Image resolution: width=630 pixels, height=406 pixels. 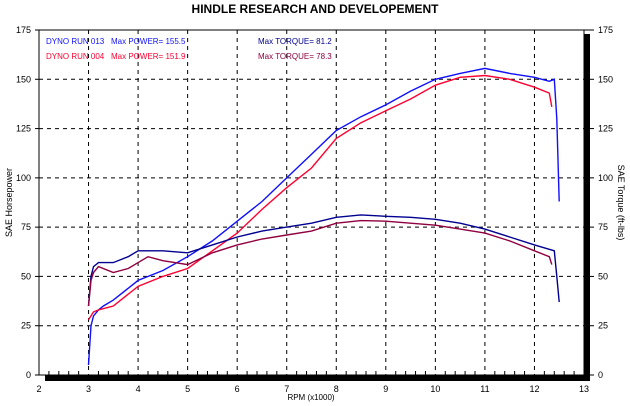 I want to click on x-axis-label: RPM (x1000), so click(x=310, y=397).